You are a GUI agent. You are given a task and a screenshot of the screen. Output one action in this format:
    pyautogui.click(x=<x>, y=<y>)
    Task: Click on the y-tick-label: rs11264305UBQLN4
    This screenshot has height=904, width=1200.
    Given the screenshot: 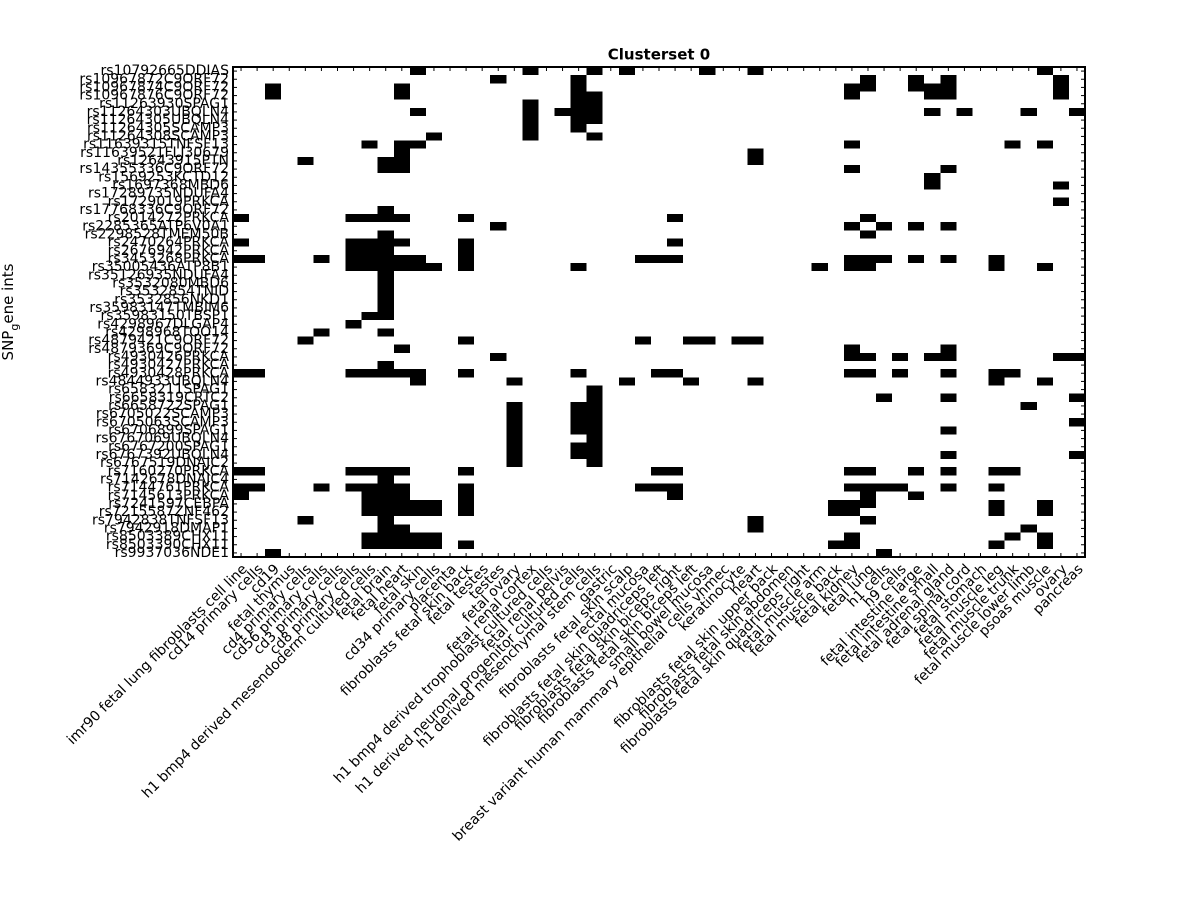 What is the action you would take?
    pyautogui.click(x=158, y=120)
    